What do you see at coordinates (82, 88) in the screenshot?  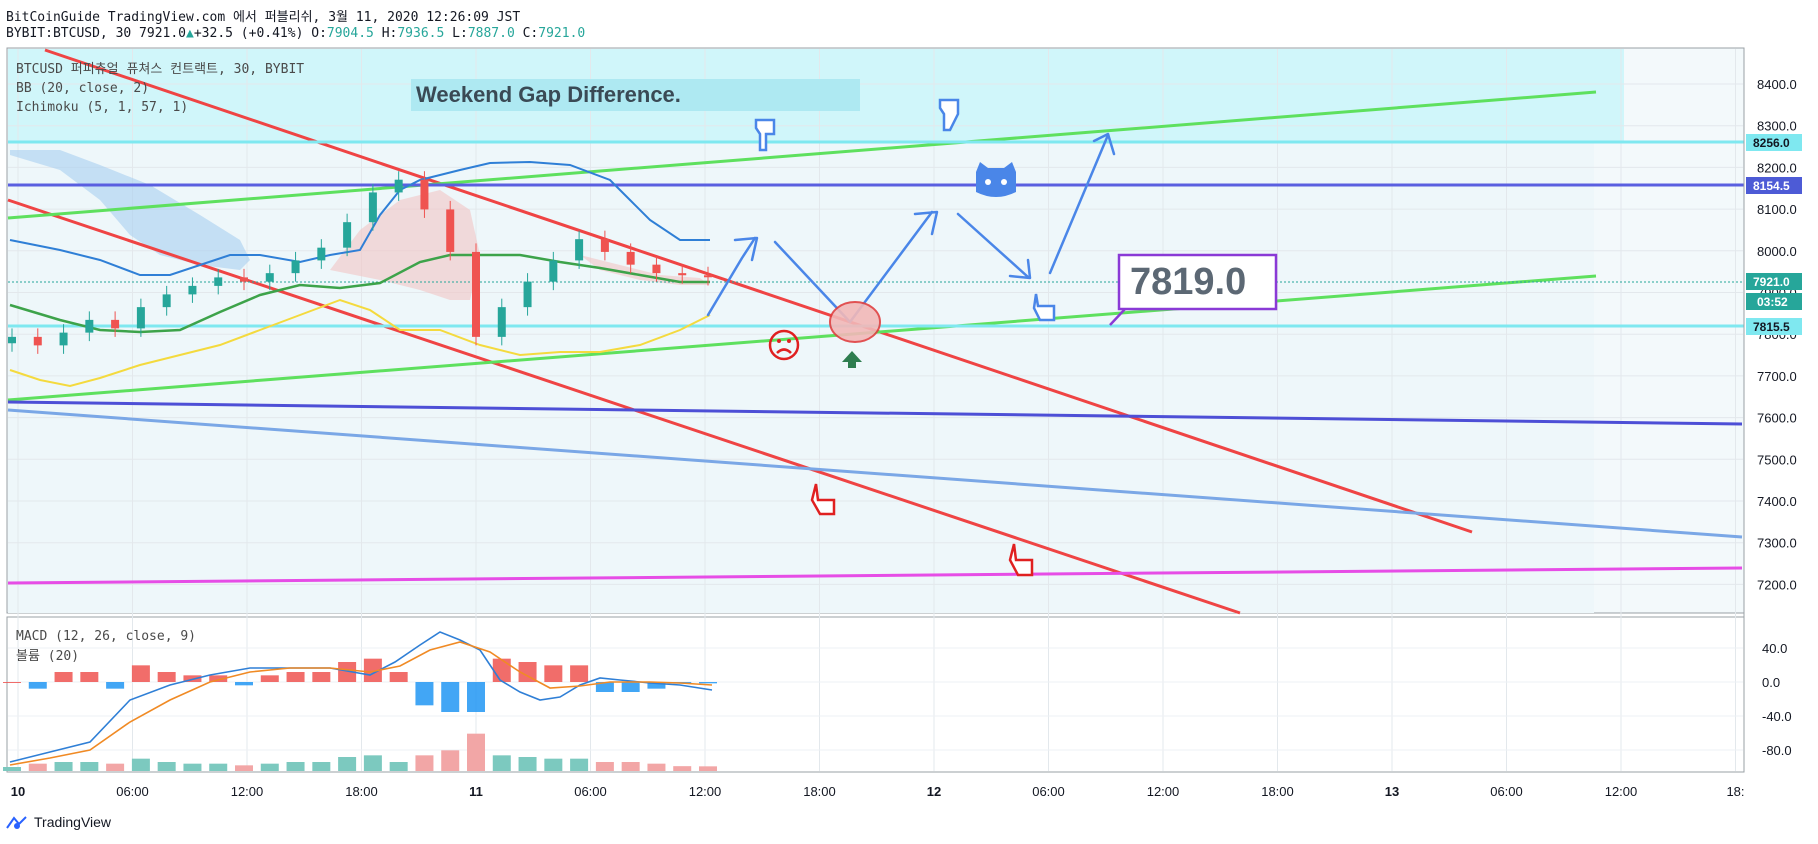 I see `legend-bb: BB (20, close, 2)` at bounding box center [82, 88].